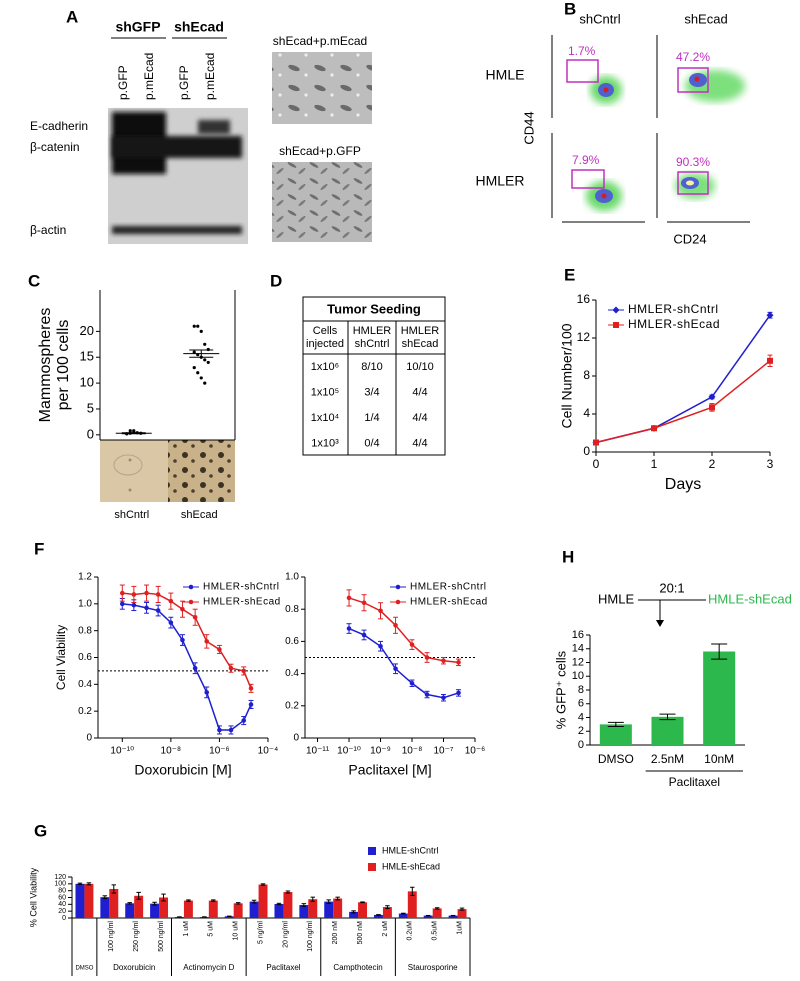 This screenshot has height=981, width=800. I want to click on x-tick-label: 0, so click(596, 464).